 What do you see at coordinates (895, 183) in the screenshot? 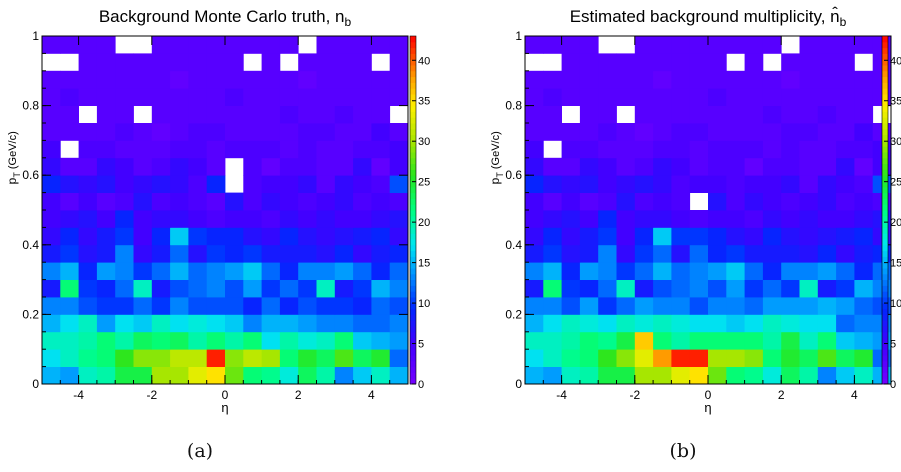
I see `color-bar-tick-label: 25` at bounding box center [895, 183].